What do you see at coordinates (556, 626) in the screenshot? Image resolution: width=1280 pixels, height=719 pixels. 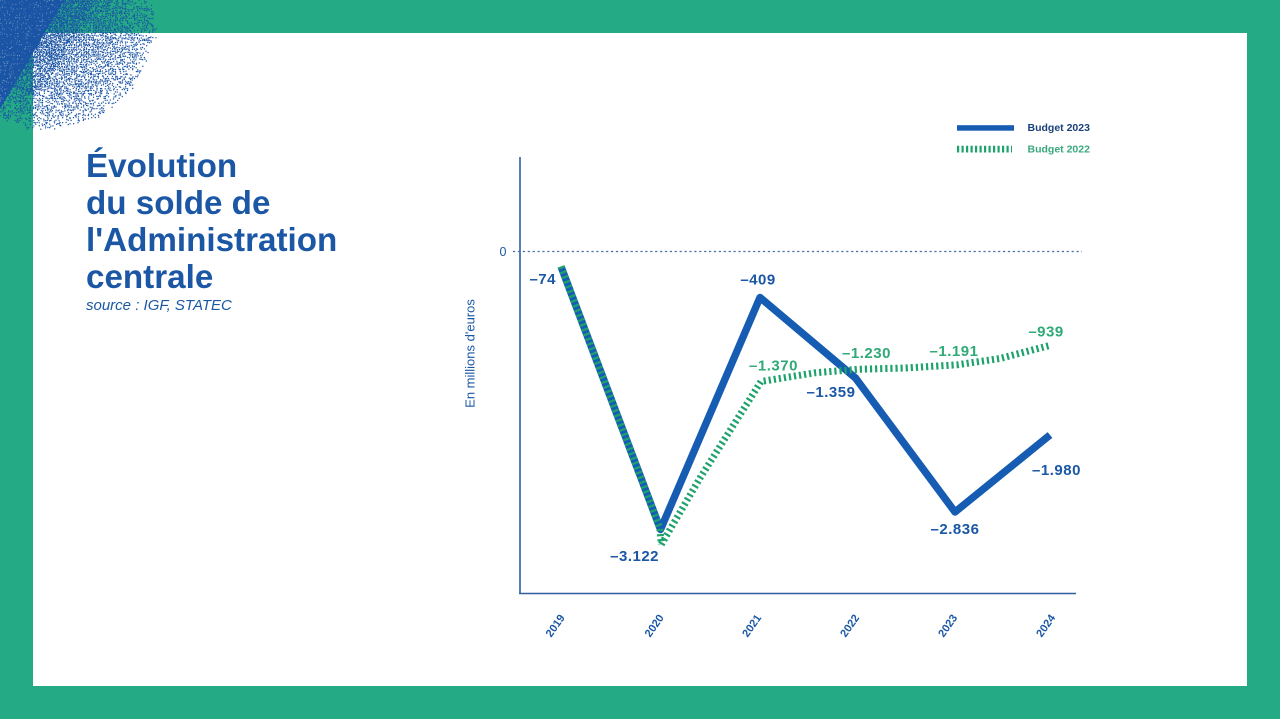 I see `svg-text: 2019` at bounding box center [556, 626].